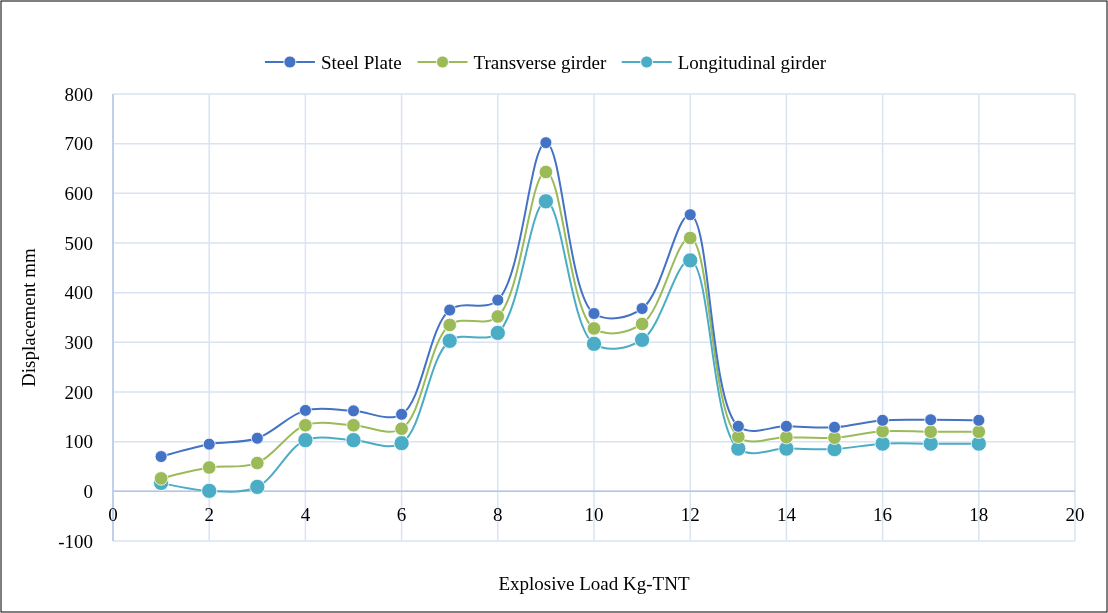 This screenshot has height=613, width=1108. Describe the element at coordinates (594, 515) in the screenshot. I see `x-tick-label: 10` at that location.